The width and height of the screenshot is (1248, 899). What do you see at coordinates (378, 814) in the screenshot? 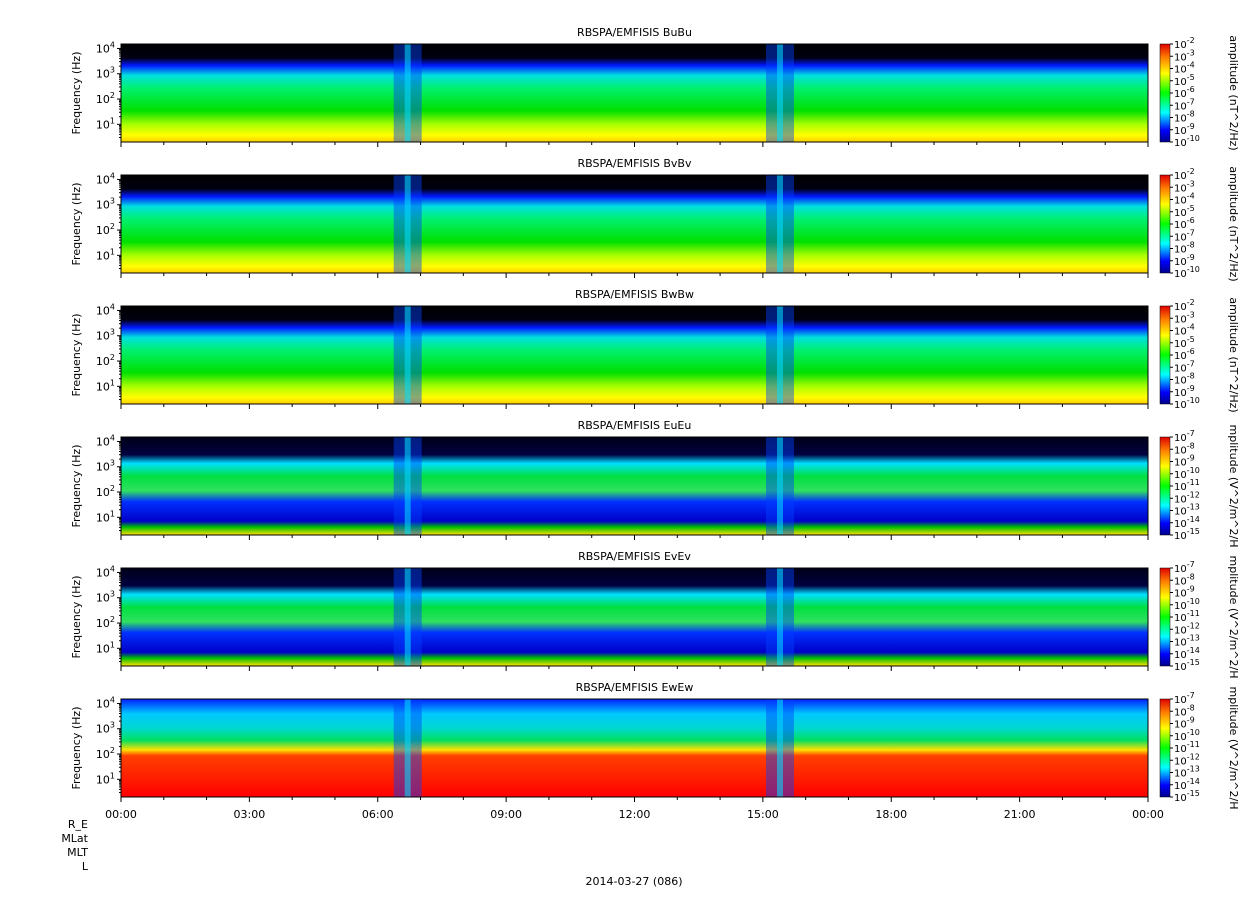
I see `x-tick-label: 06:00` at bounding box center [378, 814].